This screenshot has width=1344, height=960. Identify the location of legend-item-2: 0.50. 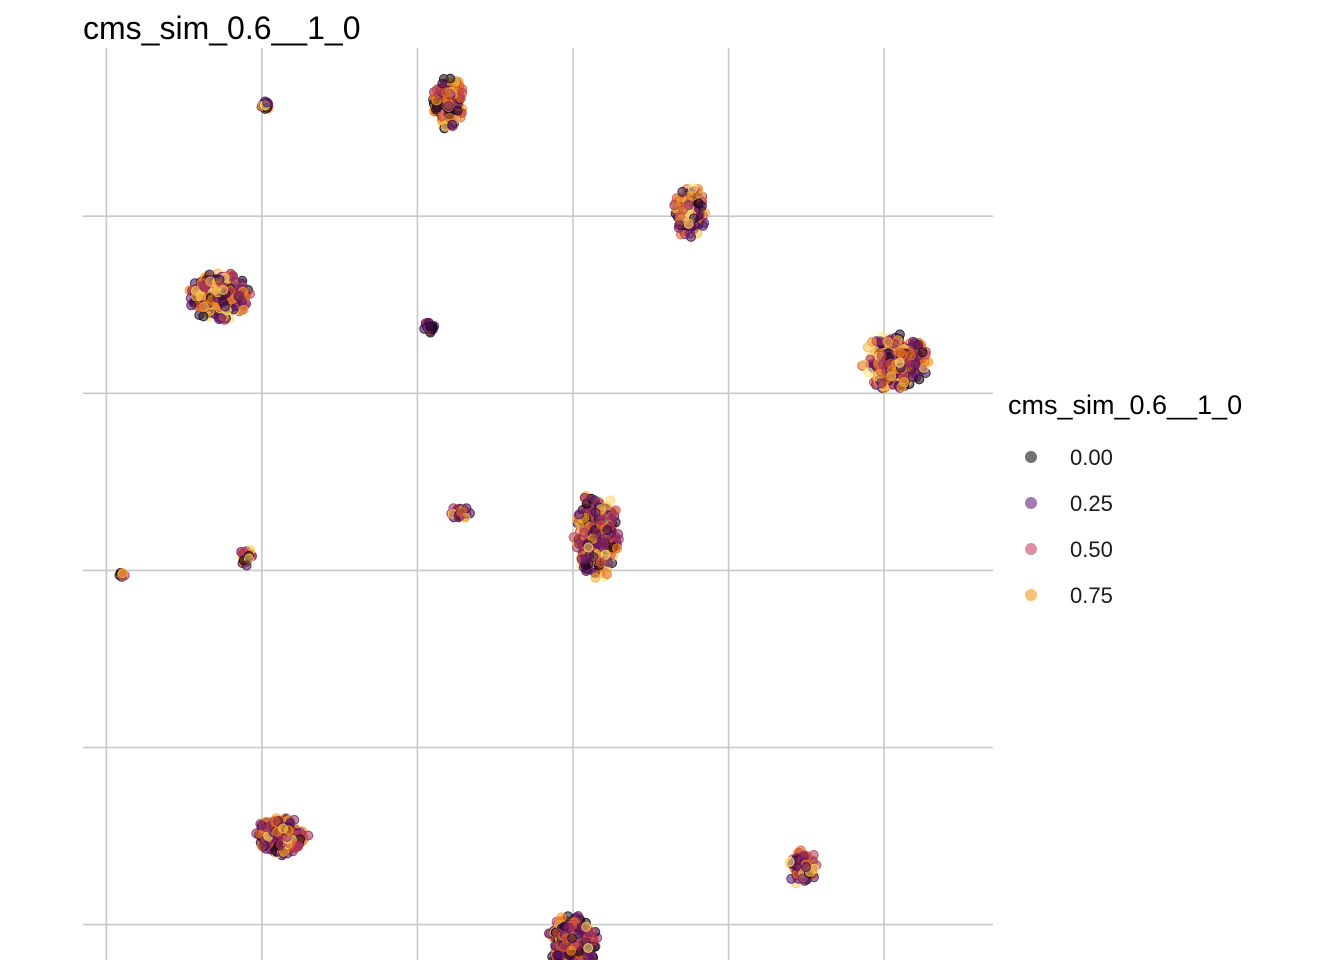
(1125, 550).